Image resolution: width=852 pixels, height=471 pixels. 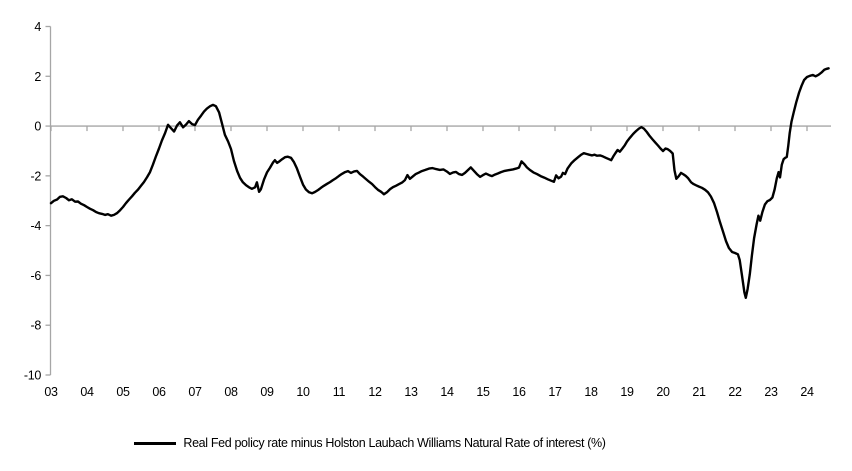 I want to click on y-tick-label: 4, so click(x=37, y=27).